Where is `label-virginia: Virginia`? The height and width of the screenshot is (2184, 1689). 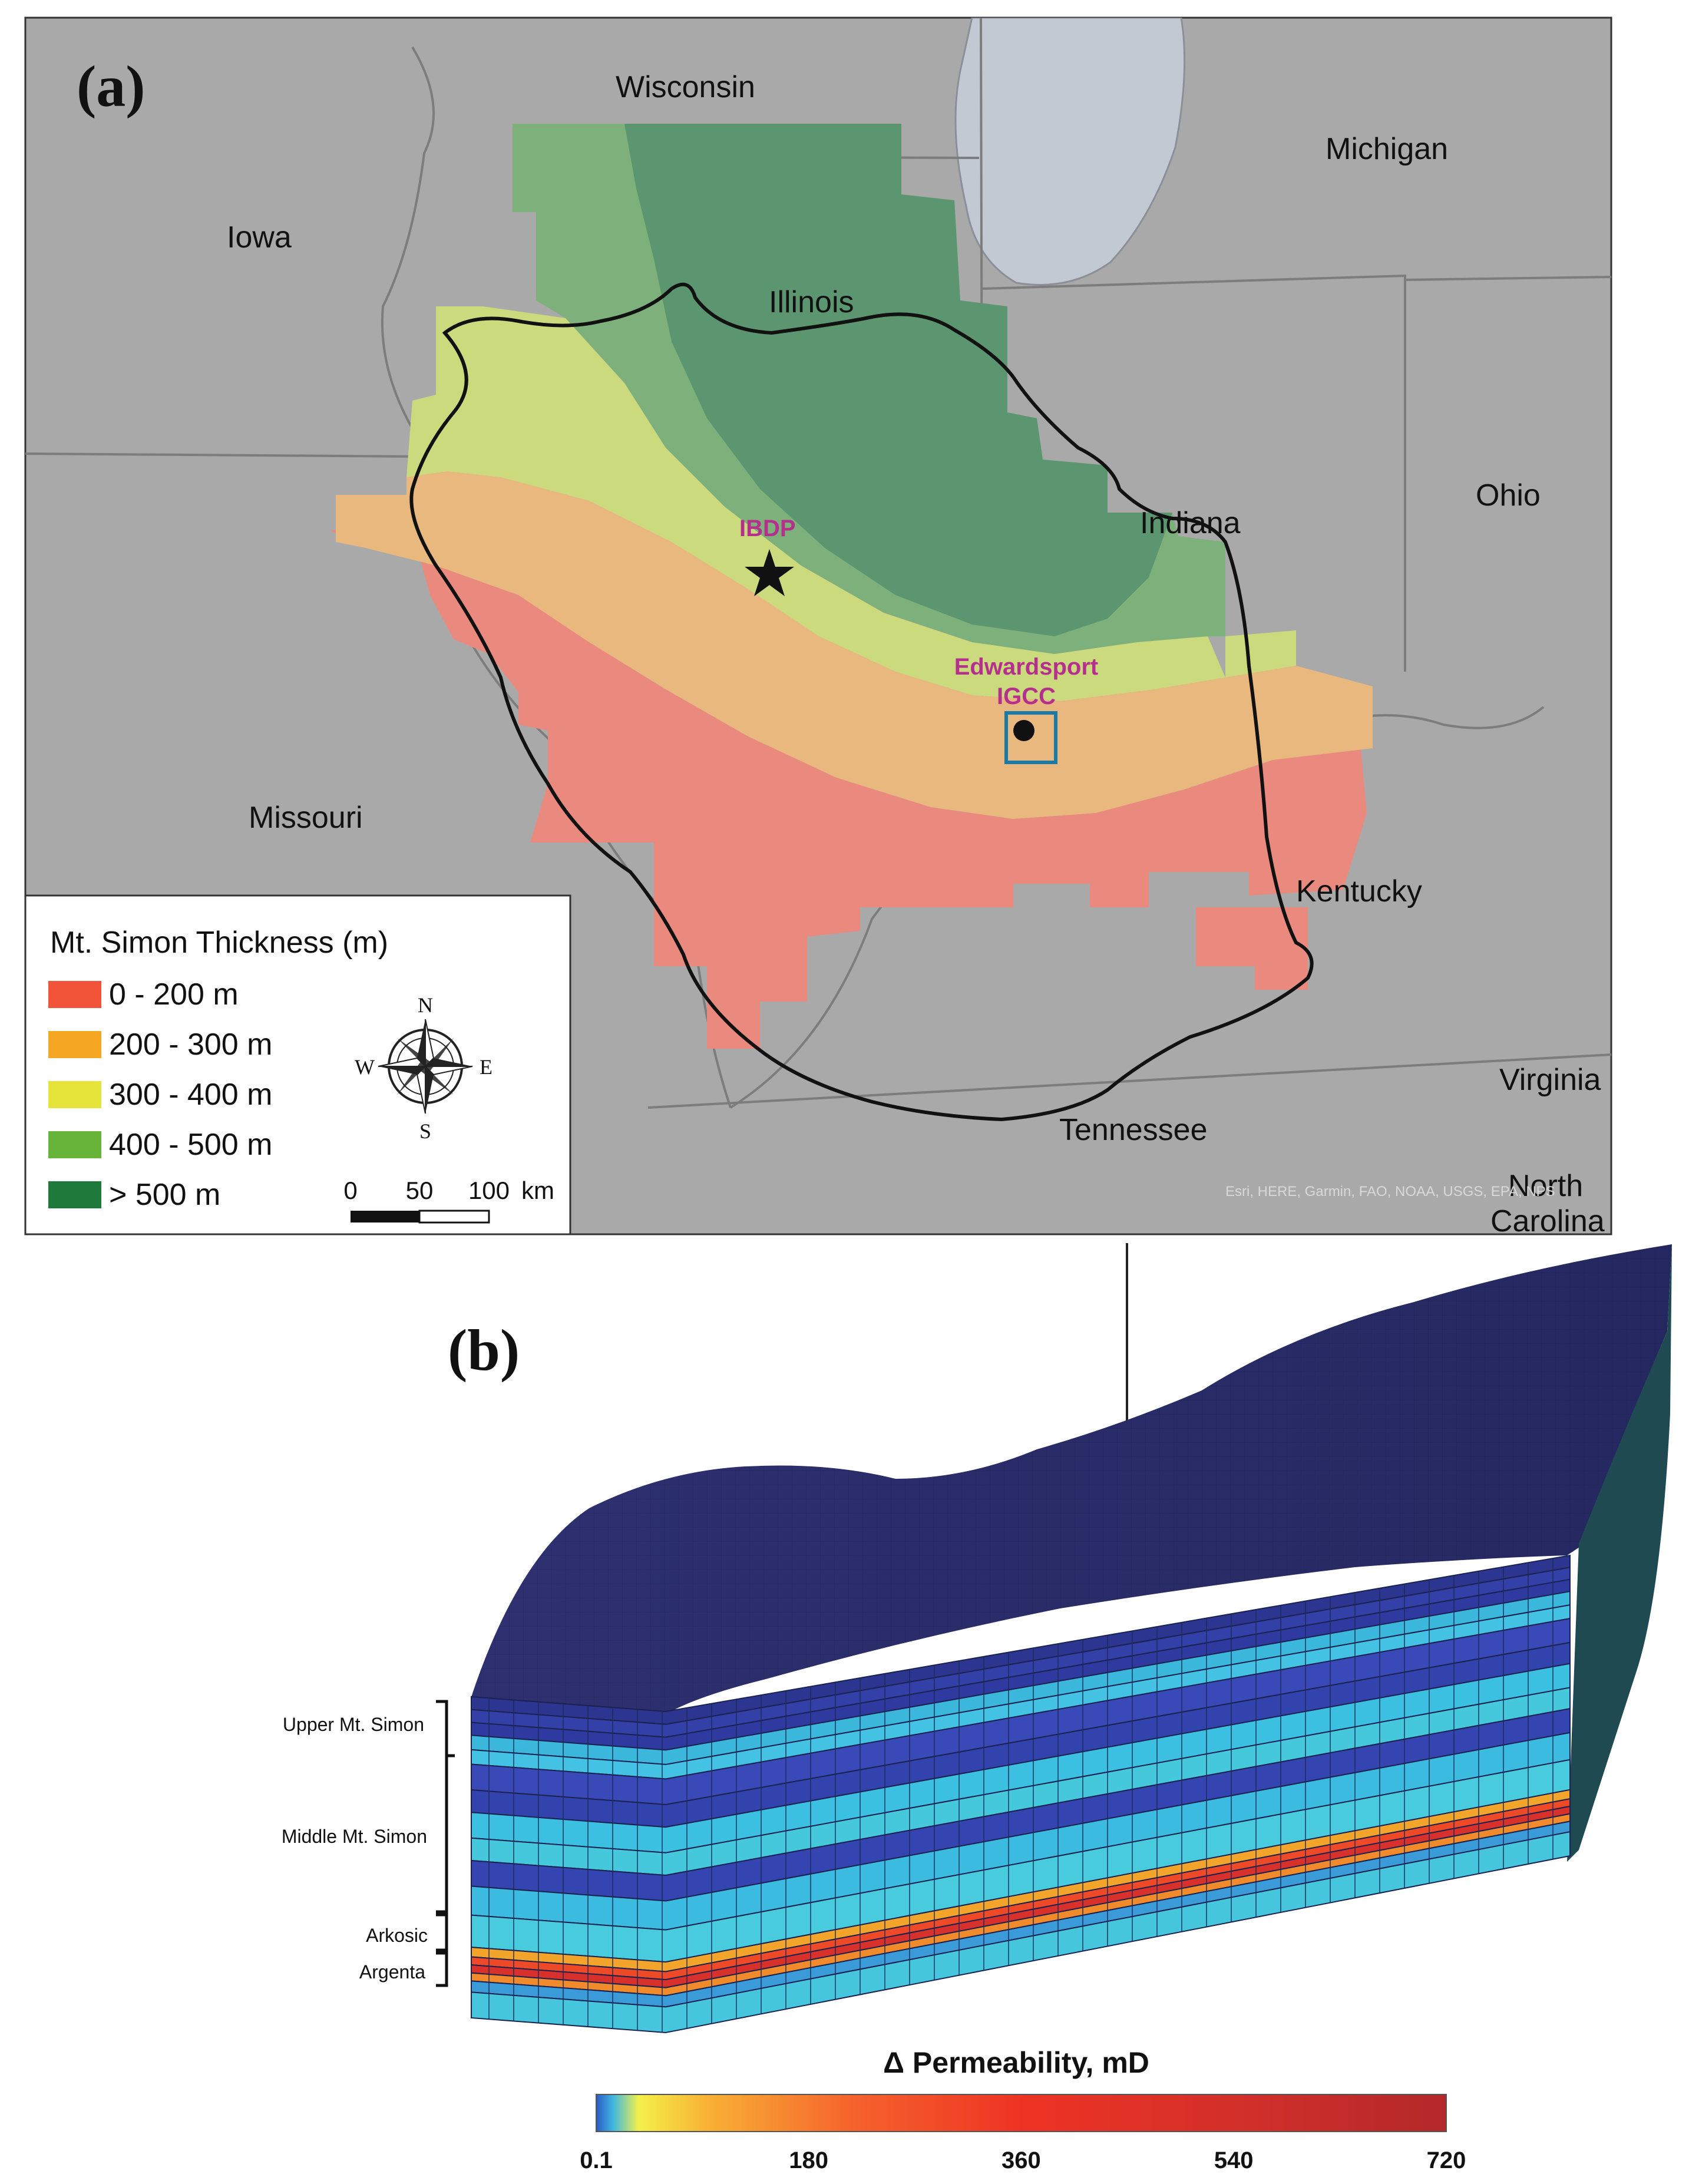 label-virginia: Virginia is located at coordinates (1550, 1080).